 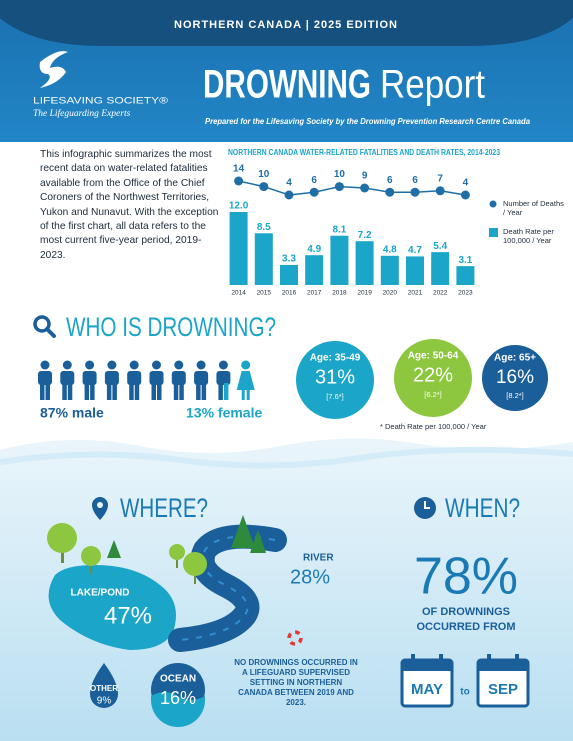 What do you see at coordinates (100, 101) in the screenshot?
I see `org-name: LIFESAVING SOCIETY®` at bounding box center [100, 101].